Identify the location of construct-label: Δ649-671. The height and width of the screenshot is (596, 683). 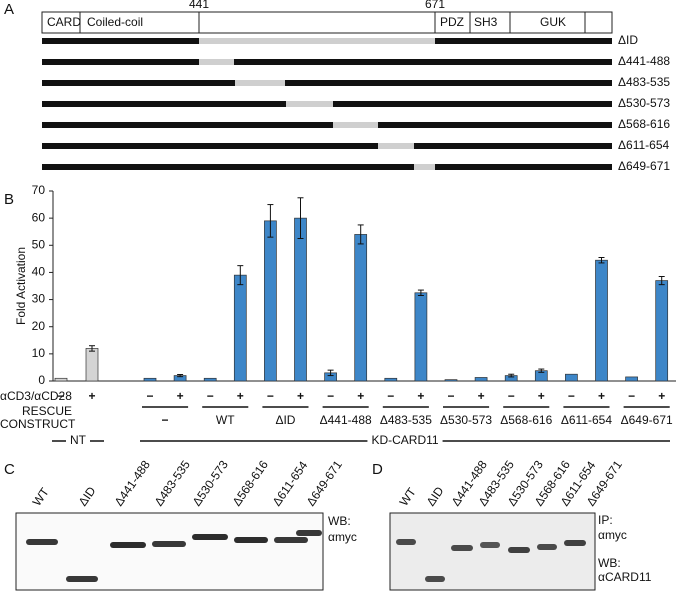
(644, 166).